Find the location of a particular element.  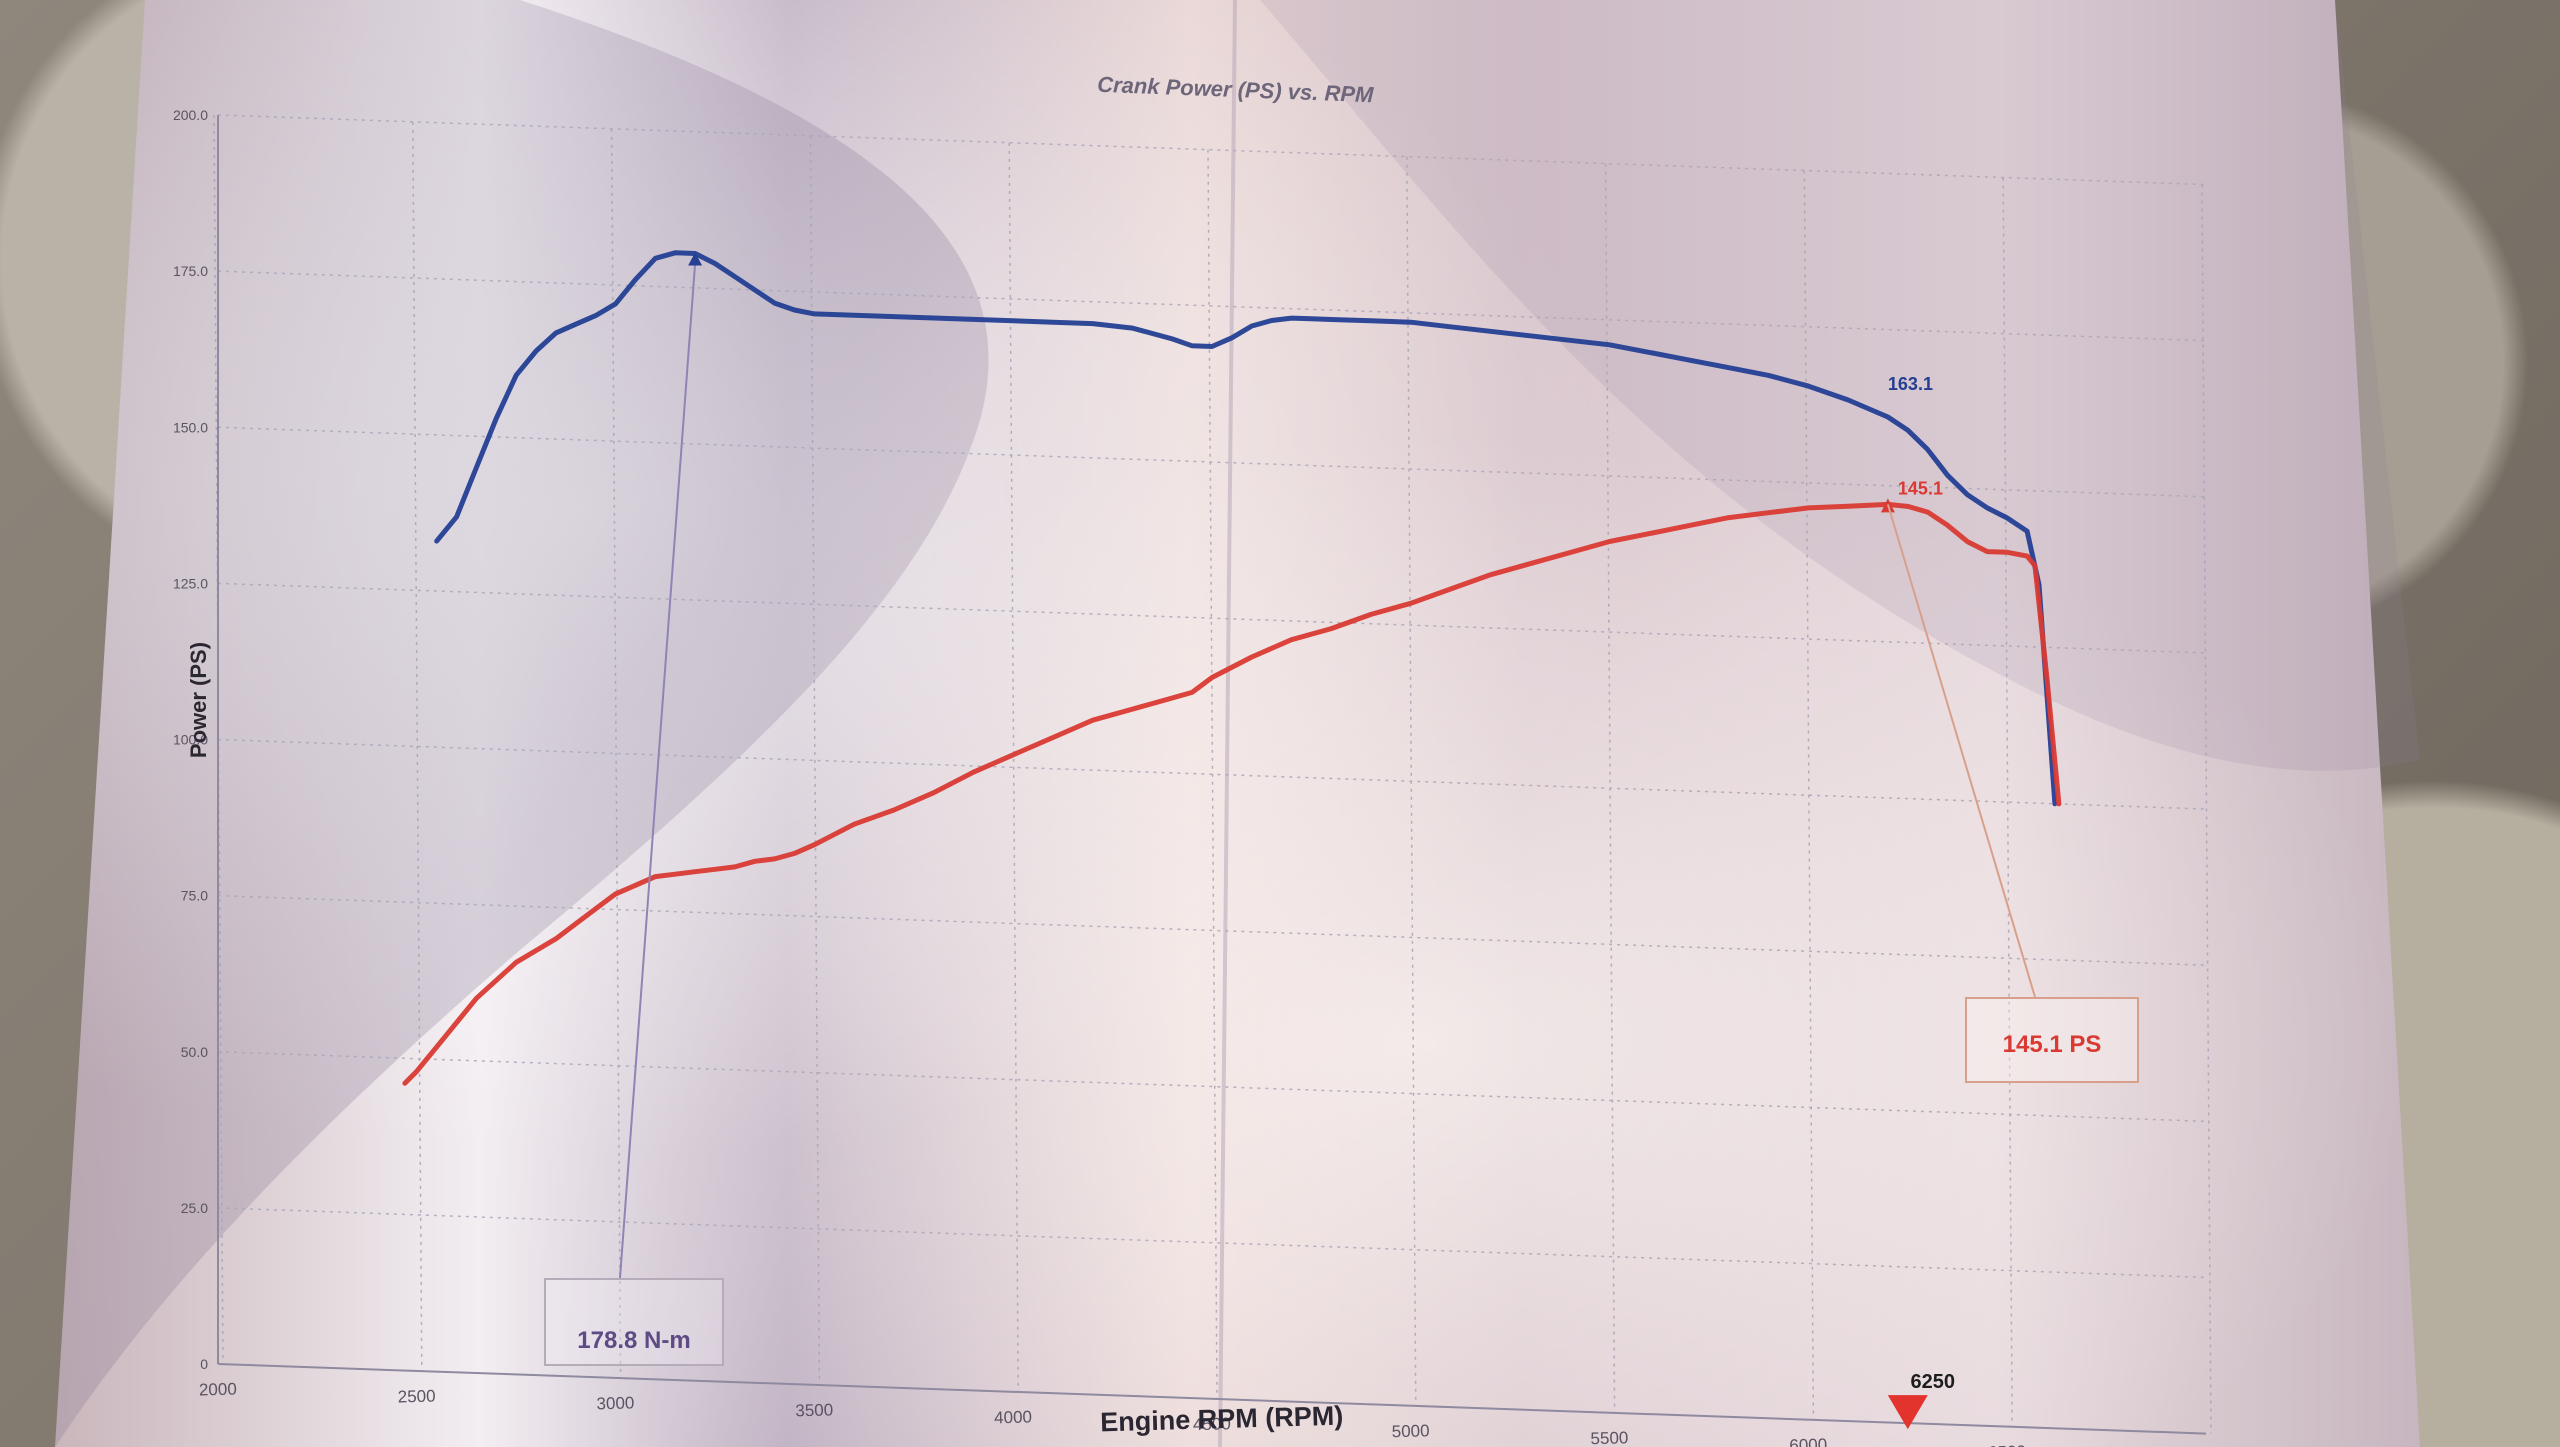

y-tick-label: 125.0 is located at coordinates (190, 583).